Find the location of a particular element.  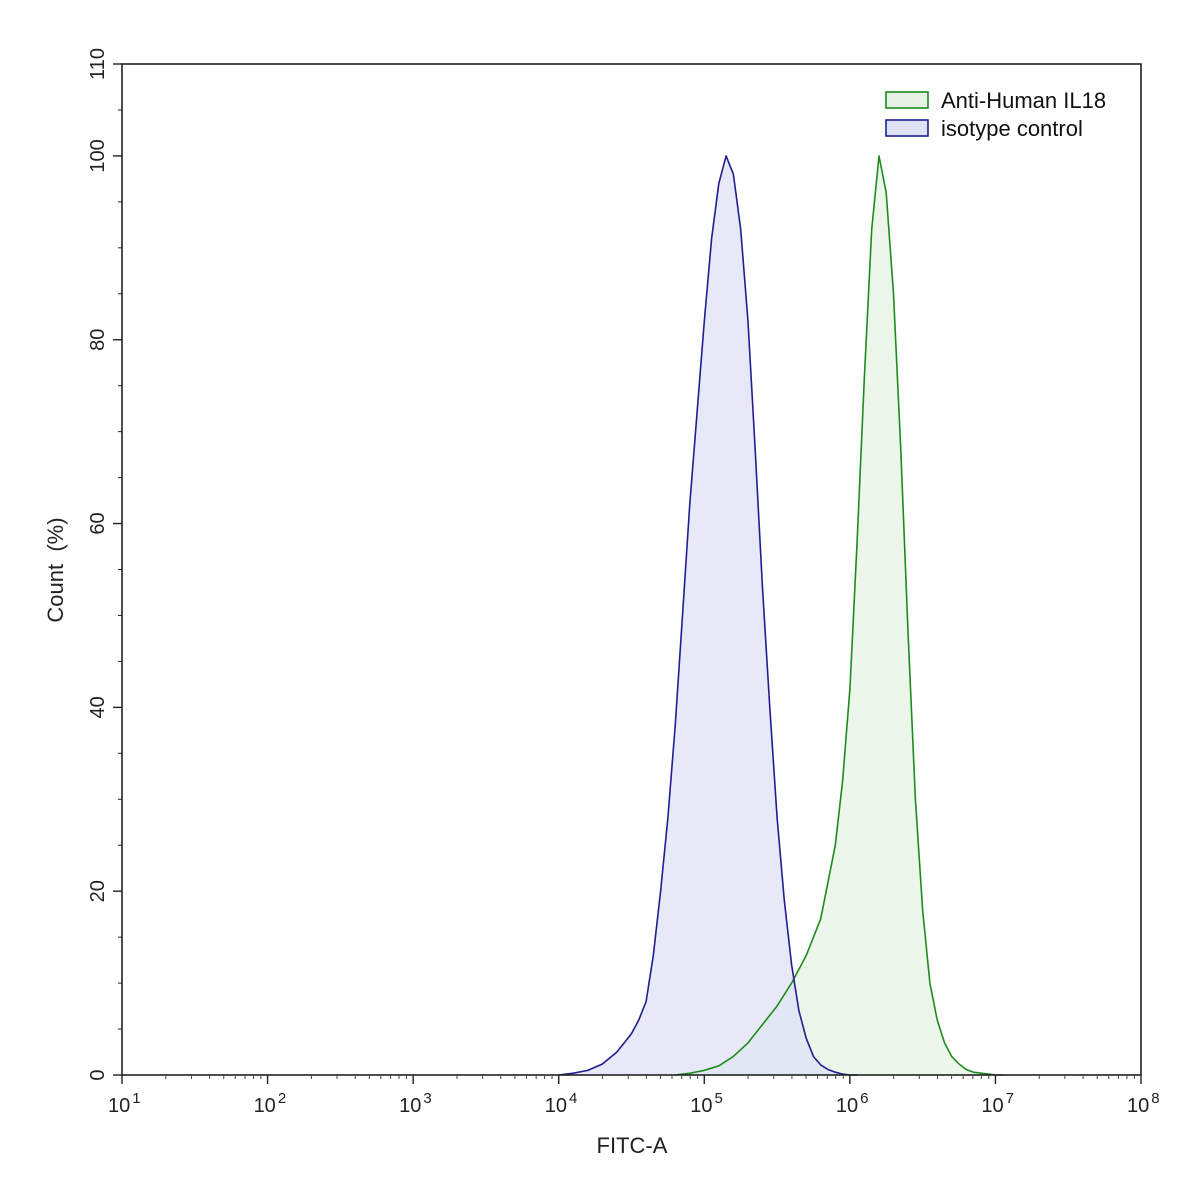

x-tick-label: 10 1 is located at coordinates (124, 1103).